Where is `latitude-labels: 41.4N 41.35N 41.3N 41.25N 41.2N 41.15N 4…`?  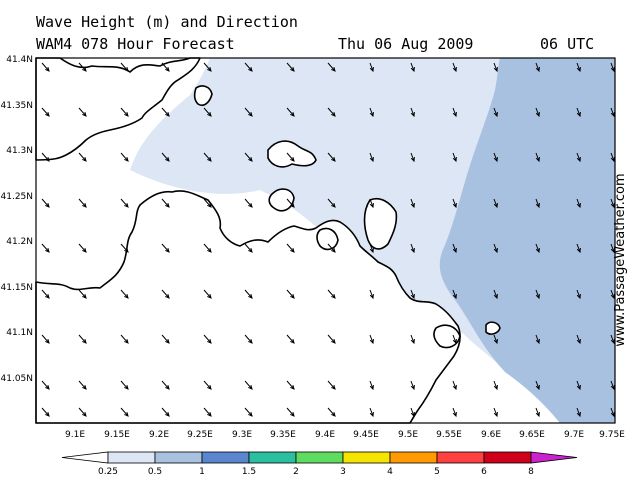
latitude-labels: 41.4N 41.35N 41.3N 41.25N 41.2N 41.15N 4… is located at coordinates (17, 219).